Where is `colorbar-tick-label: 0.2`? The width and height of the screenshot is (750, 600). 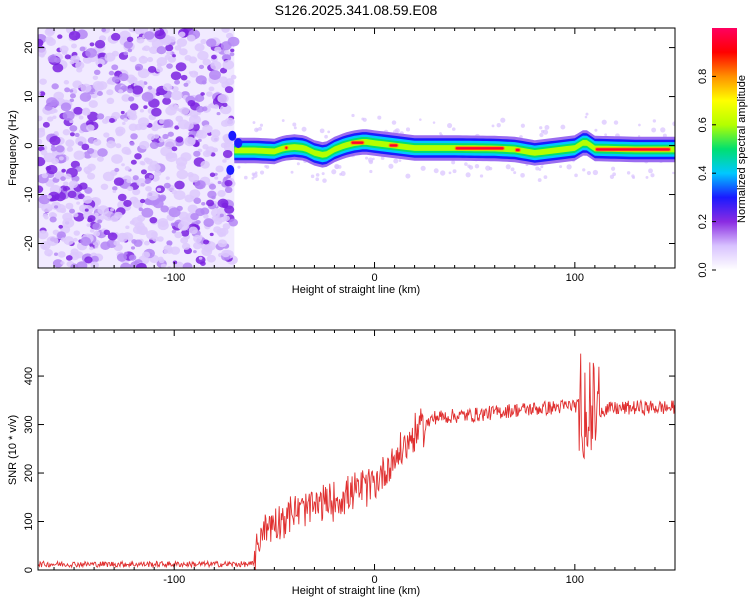
colorbar-tick-label: 0.2 is located at coordinates (703, 221).